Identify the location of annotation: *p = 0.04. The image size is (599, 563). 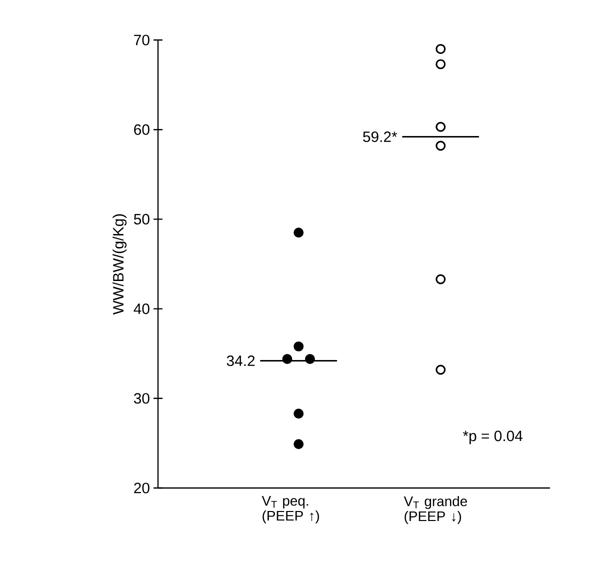
(492, 437).